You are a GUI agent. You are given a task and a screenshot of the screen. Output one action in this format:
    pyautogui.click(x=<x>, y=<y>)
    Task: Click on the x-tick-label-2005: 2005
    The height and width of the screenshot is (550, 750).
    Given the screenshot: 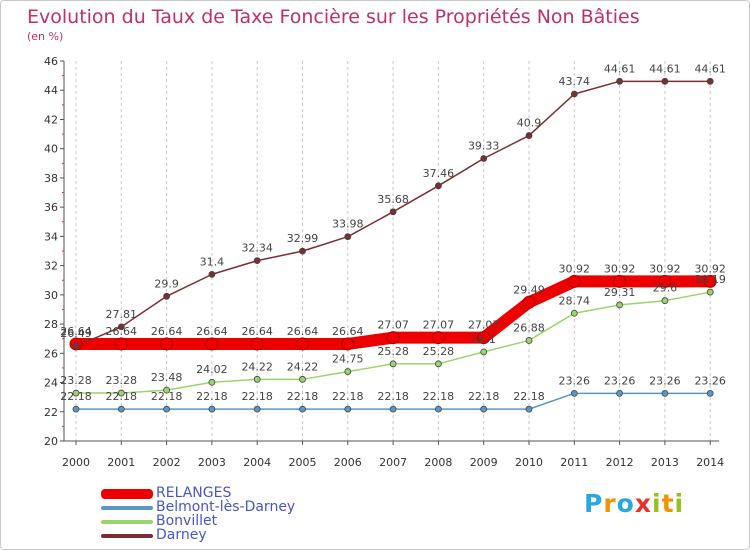 What is the action you would take?
    pyautogui.click(x=303, y=462)
    